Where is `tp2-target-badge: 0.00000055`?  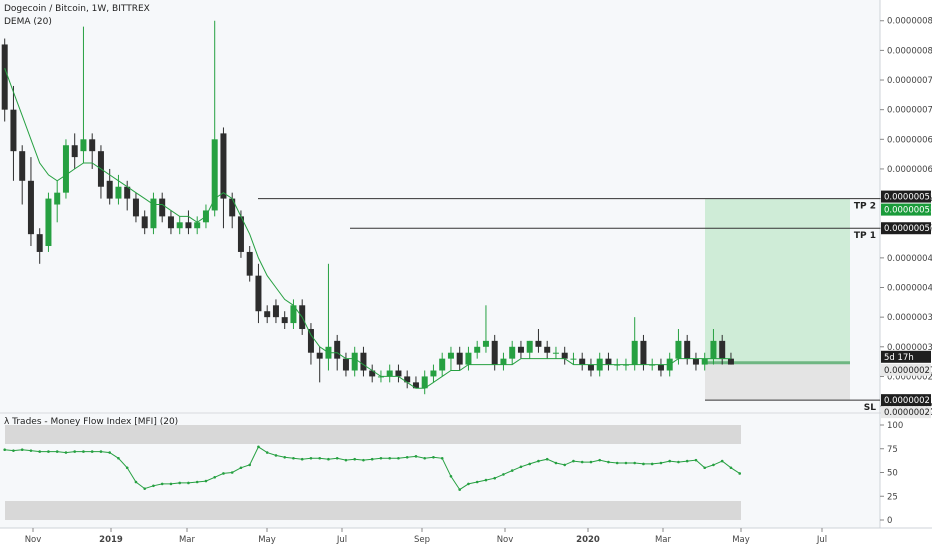 tp2-target-badge: 0.00000055 is located at coordinates (908, 211).